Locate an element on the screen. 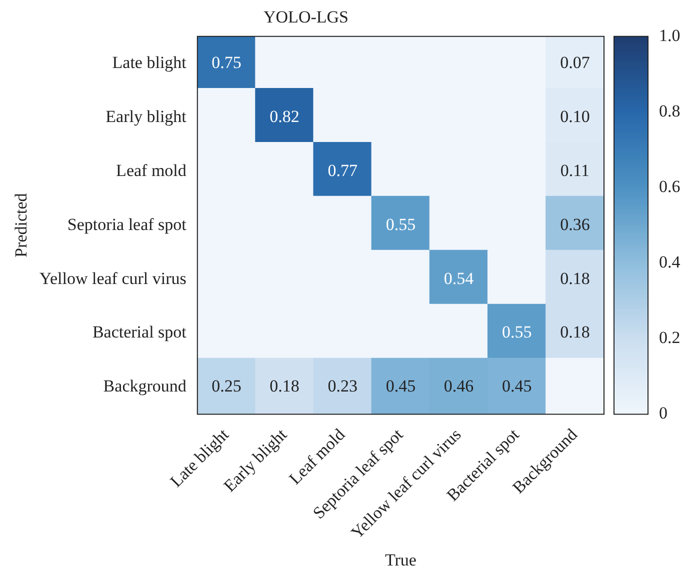 This screenshot has width=688, height=579. y-tick-label: Leaf mold is located at coordinates (151, 170).